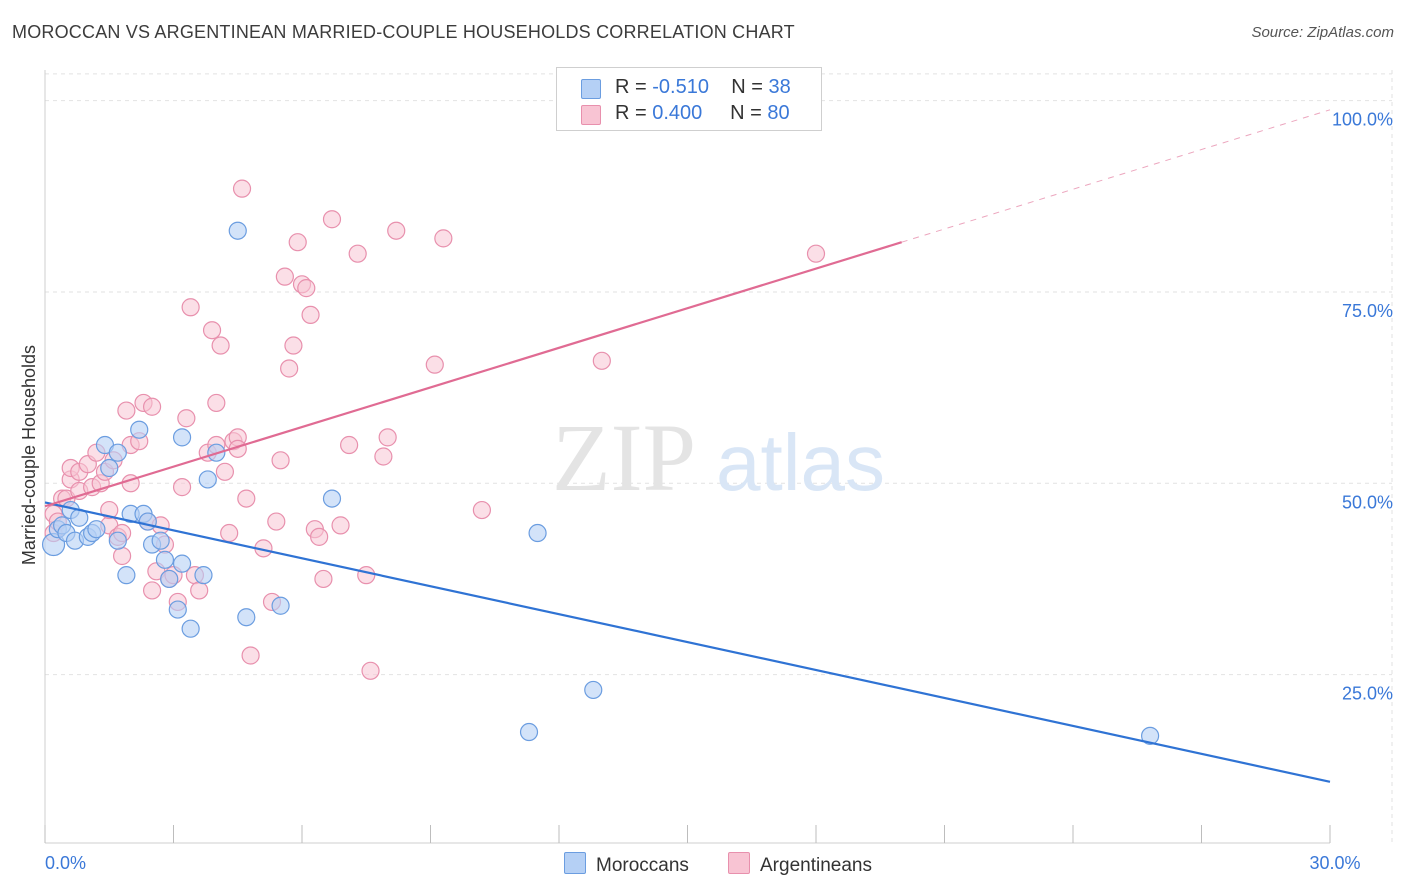 The height and width of the screenshot is (892, 1406). Describe the element at coordinates (1367, 694) in the screenshot. I see `y-tick-label: 25.0%` at that location.